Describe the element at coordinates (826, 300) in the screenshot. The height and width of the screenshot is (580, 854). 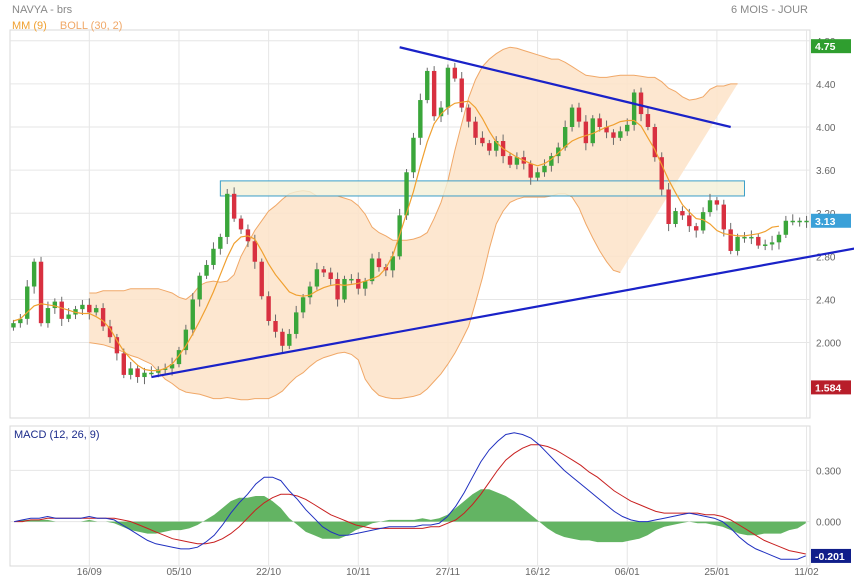
I see `price-tick-label: 2.40` at that location.